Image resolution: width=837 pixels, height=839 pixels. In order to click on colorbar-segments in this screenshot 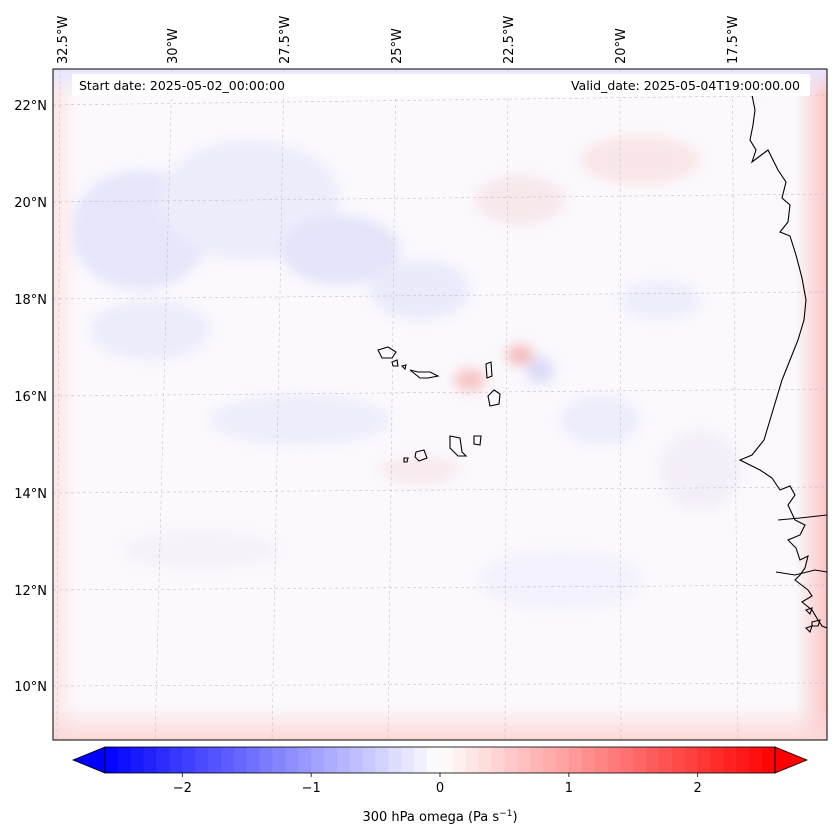, I will do `click(440, 760)`.